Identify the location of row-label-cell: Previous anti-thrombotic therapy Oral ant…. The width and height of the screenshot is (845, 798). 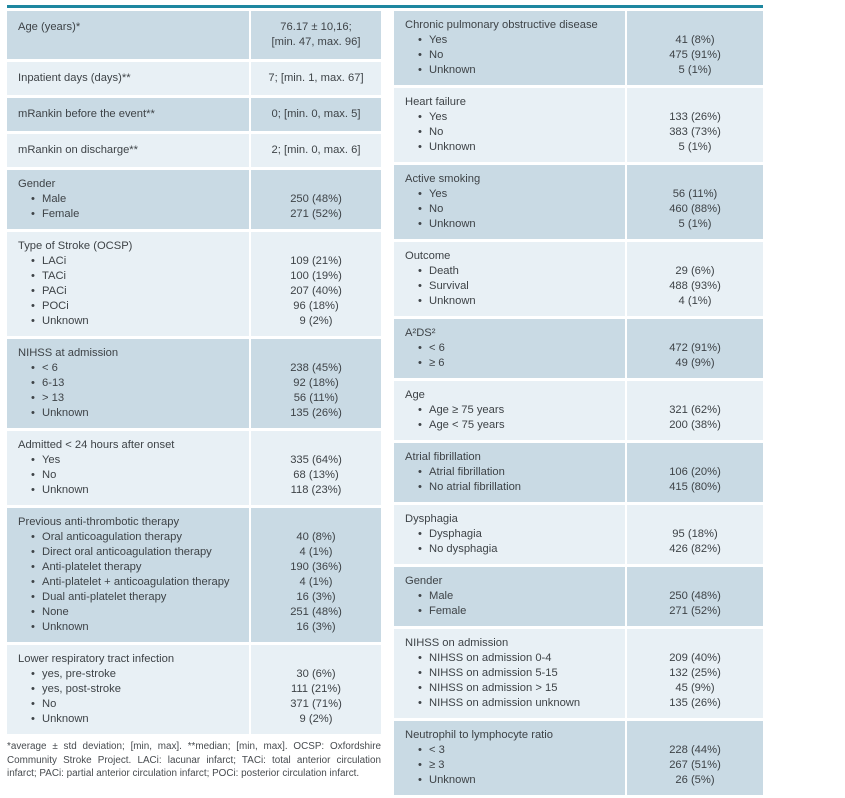
(129, 575).